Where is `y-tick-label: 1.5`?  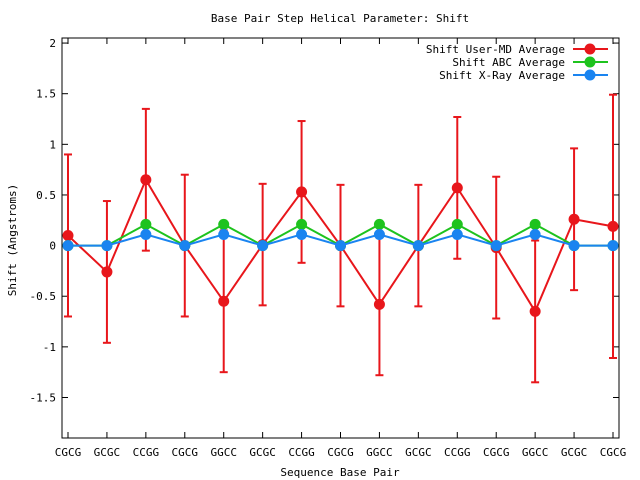
y-tick-label: 1.5 is located at coordinates (46, 94).